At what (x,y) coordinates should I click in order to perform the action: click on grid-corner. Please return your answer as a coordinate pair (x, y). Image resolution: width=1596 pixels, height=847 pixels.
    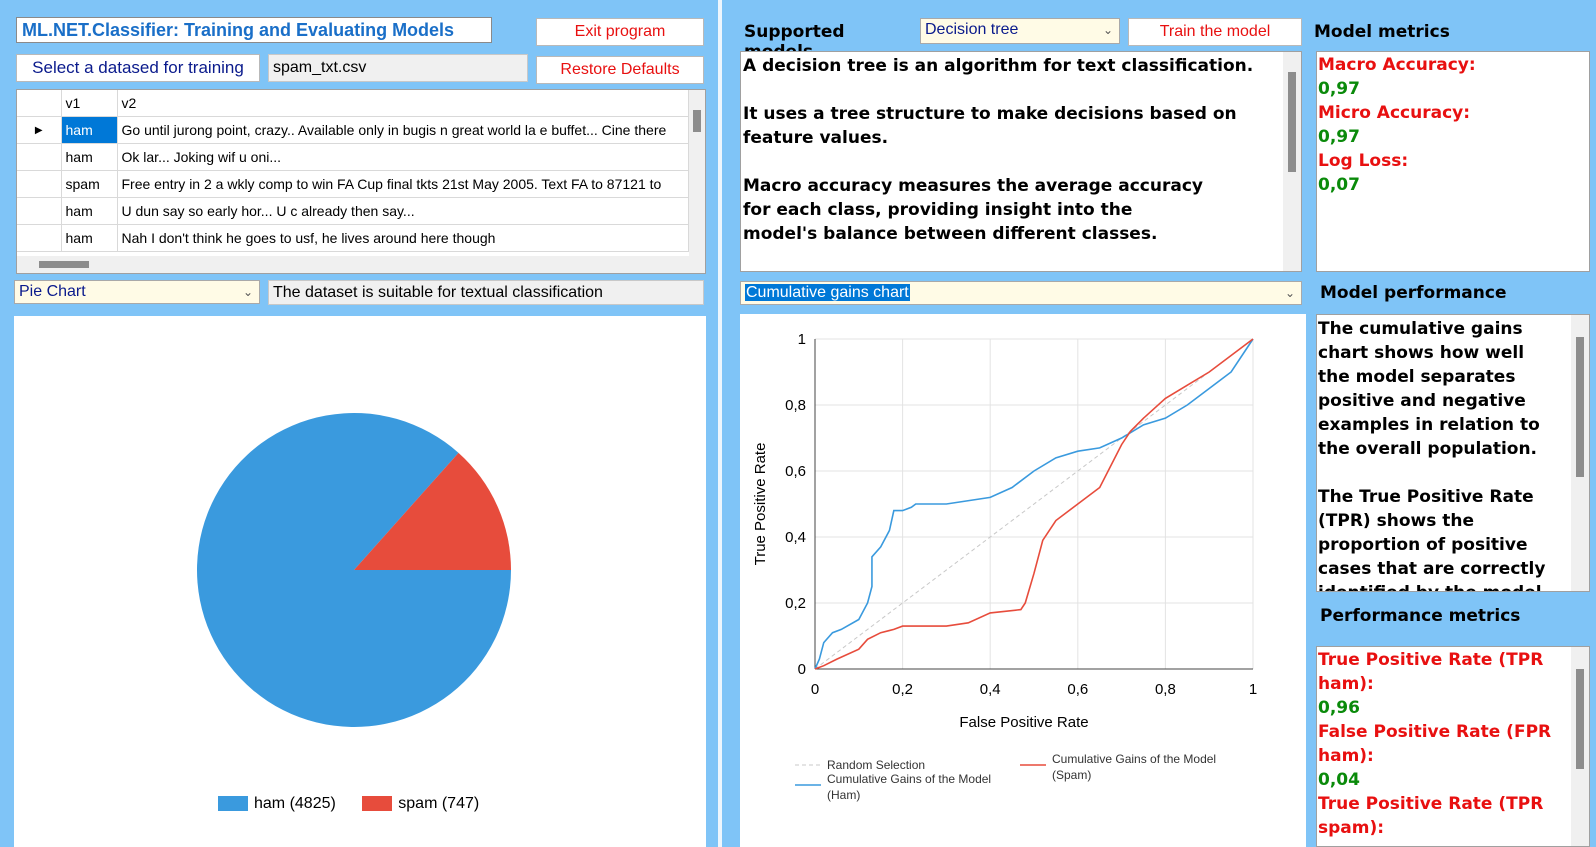
    Looking at the image, I should click on (39, 103).